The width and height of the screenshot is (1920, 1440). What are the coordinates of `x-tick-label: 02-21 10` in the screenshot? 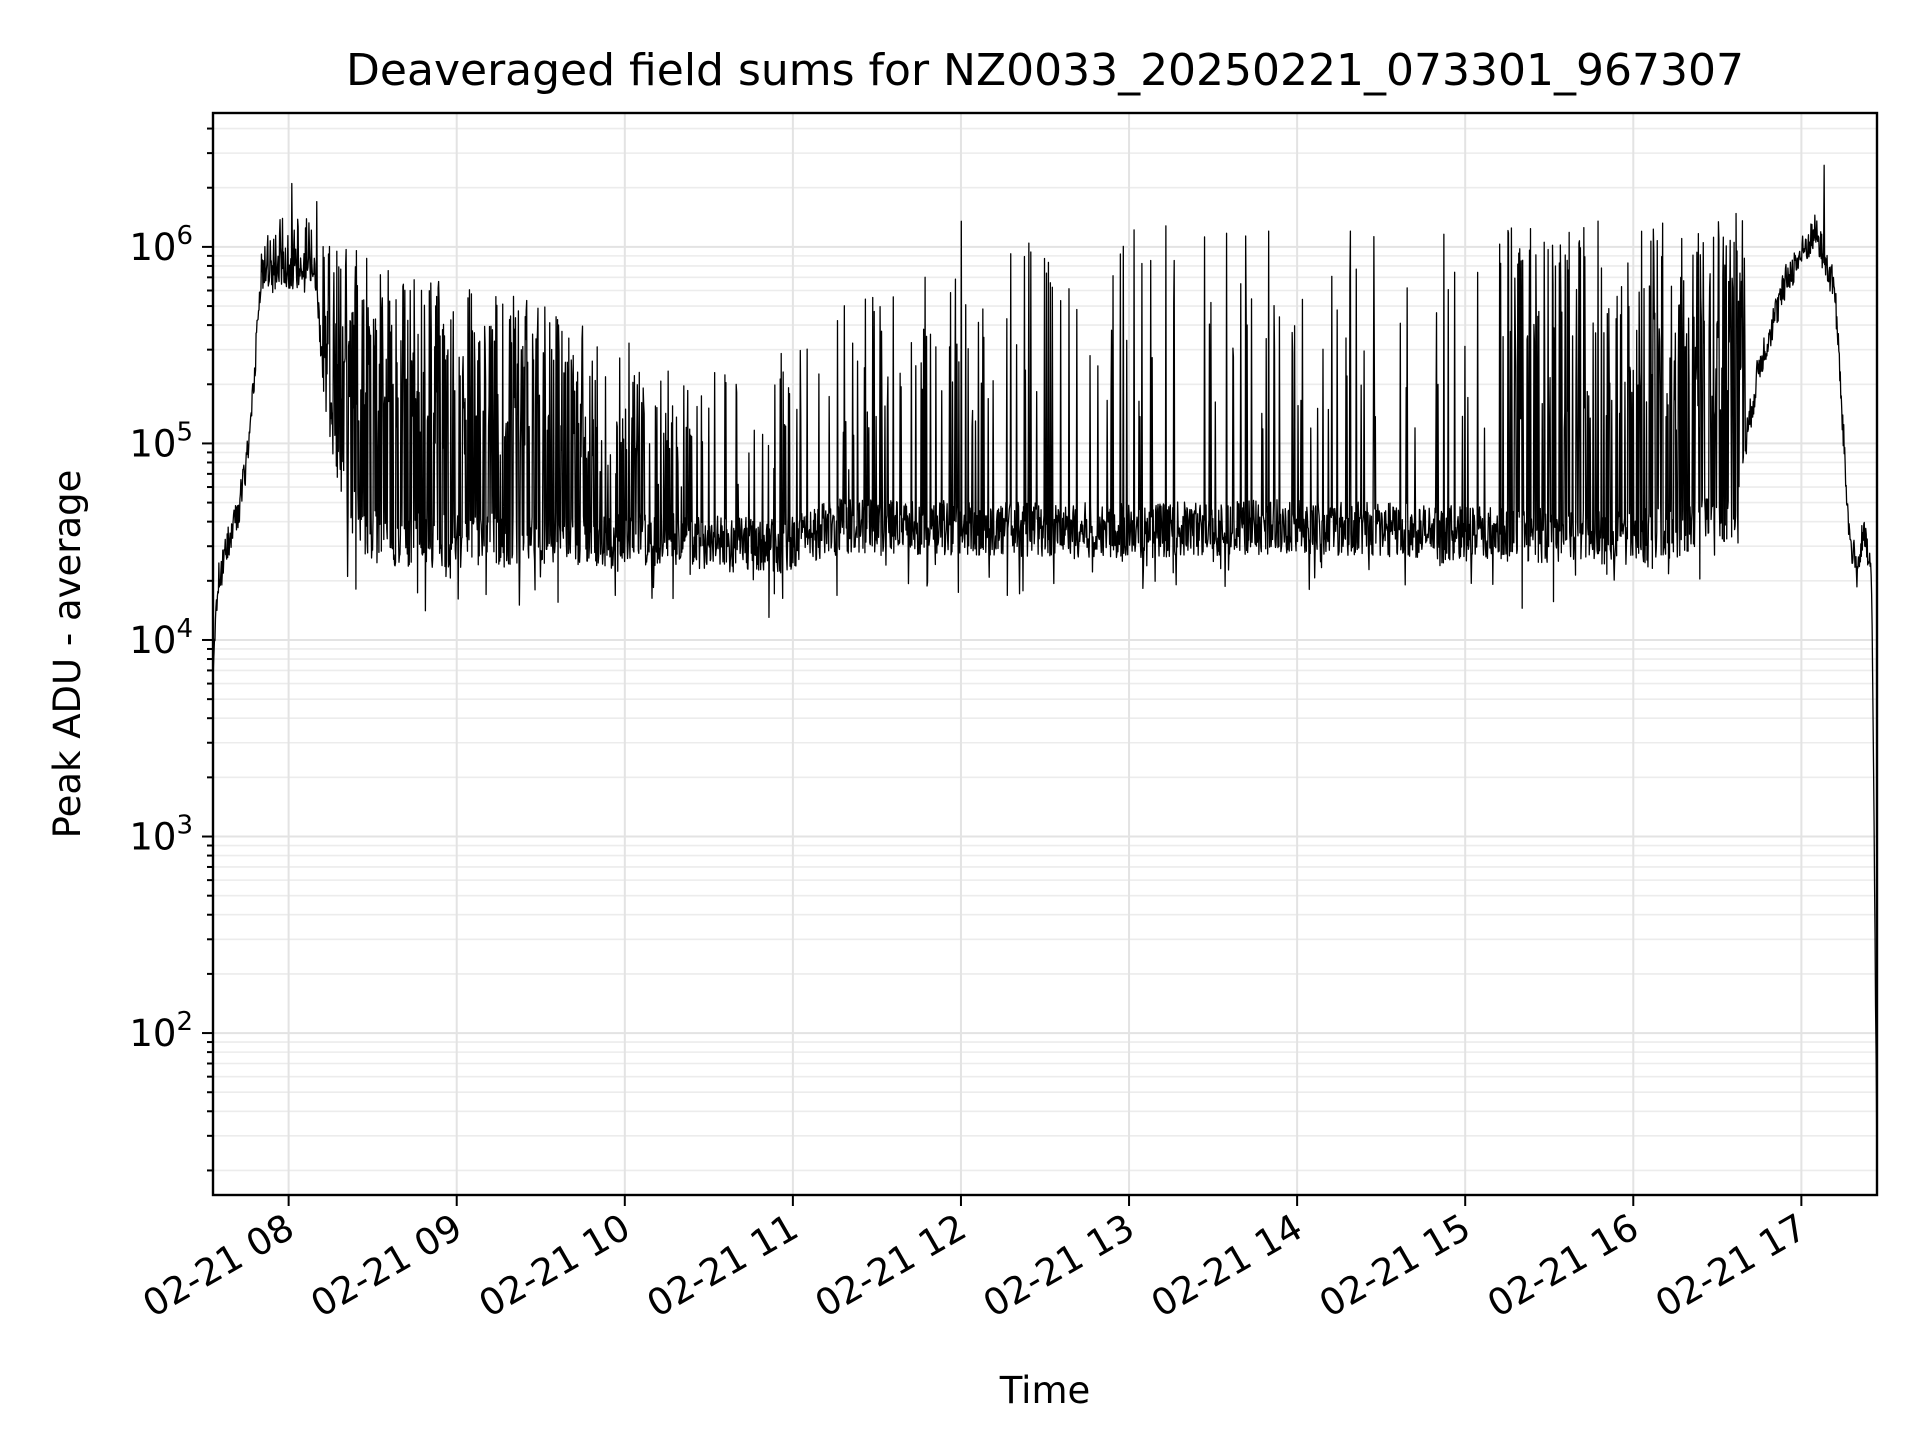 It's located at (555, 1266).